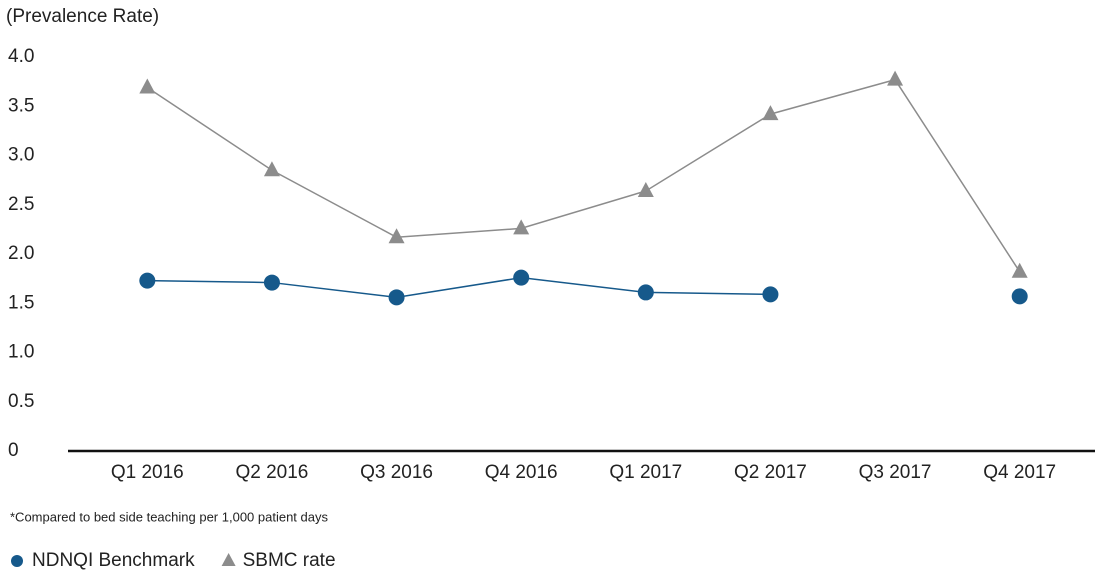  Describe the element at coordinates (21, 204) in the screenshot. I see `y-tick-label: 2.5` at that location.